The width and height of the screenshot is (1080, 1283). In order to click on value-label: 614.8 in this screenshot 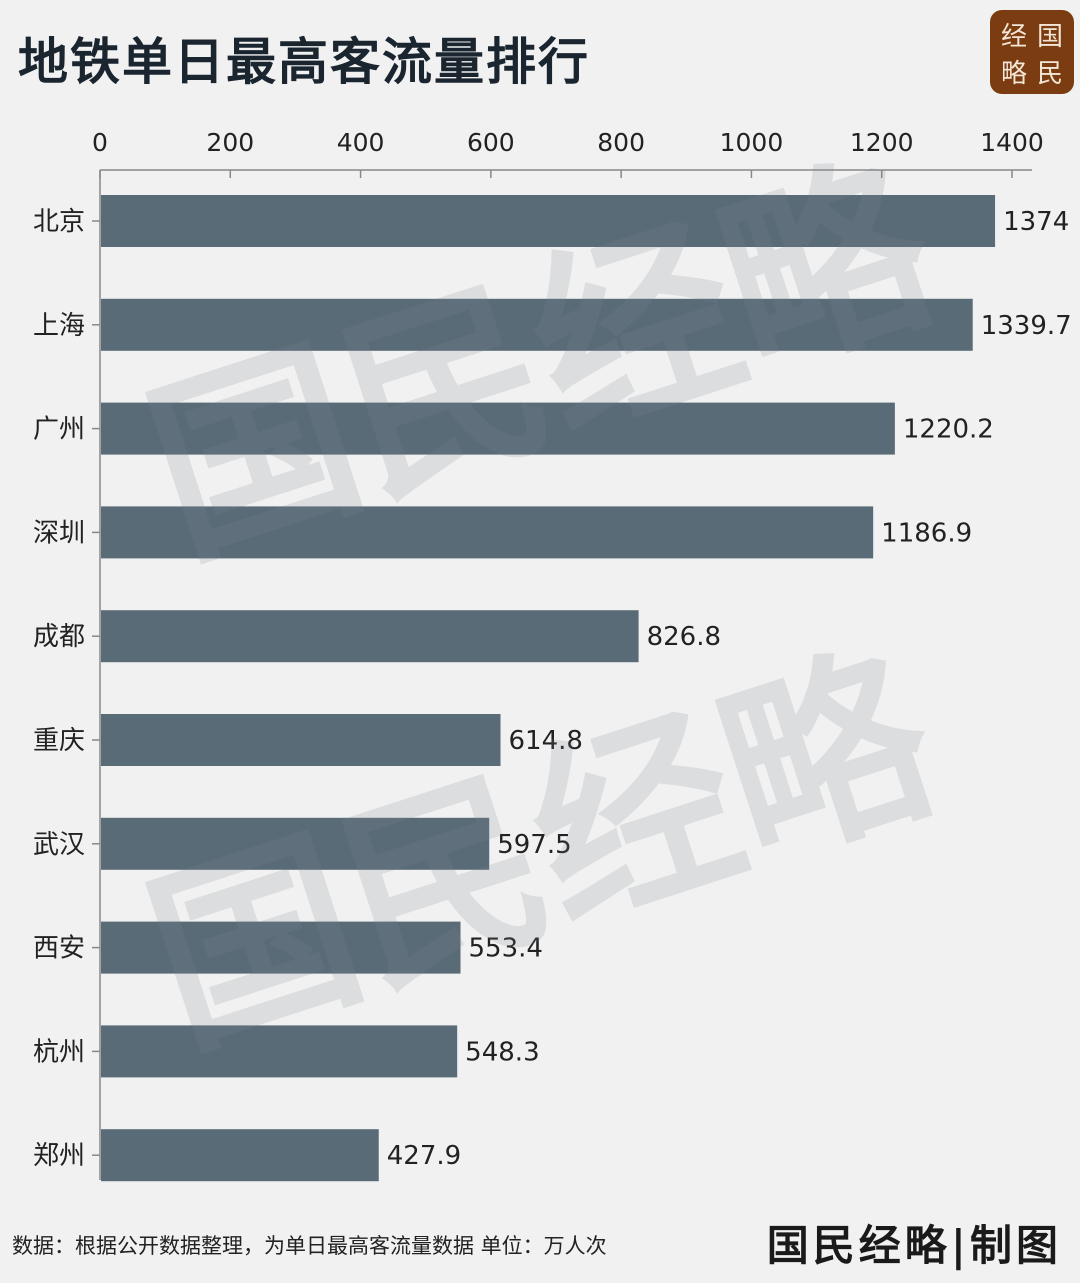, I will do `click(545, 741)`.